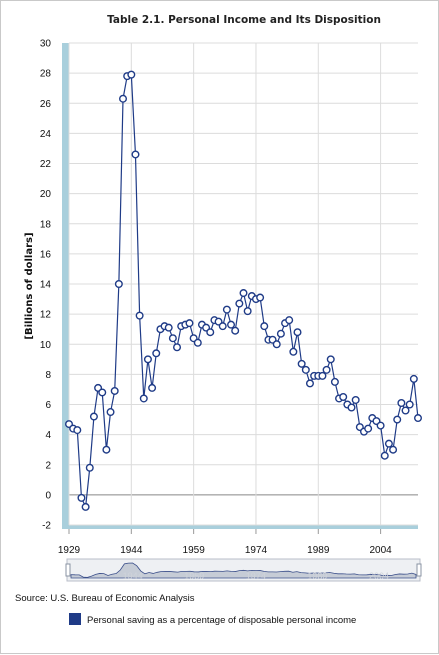 This screenshot has width=439, height=655. Describe the element at coordinates (240, 527) in the screenshot. I see `plot-bottom-band` at that location.